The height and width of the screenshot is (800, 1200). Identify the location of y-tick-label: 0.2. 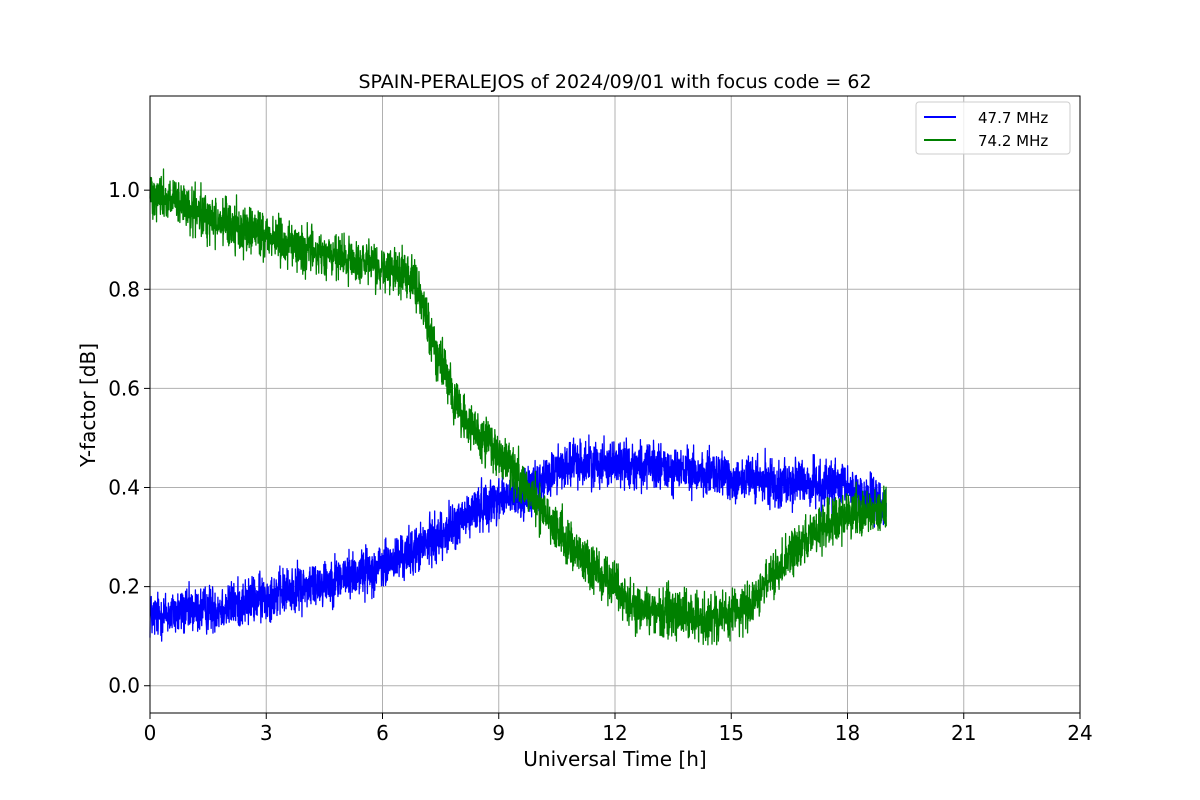
(124, 587).